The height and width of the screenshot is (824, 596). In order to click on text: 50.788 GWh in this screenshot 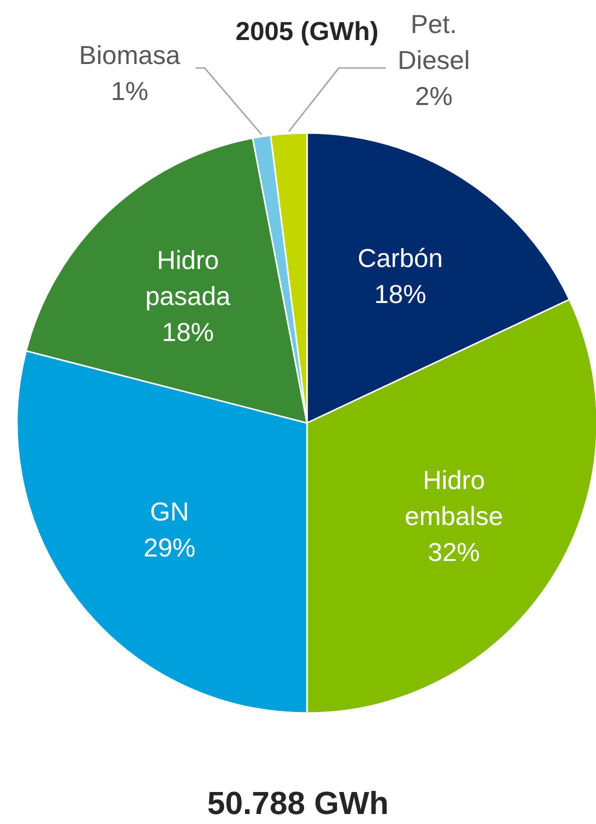, I will do `click(298, 803)`.